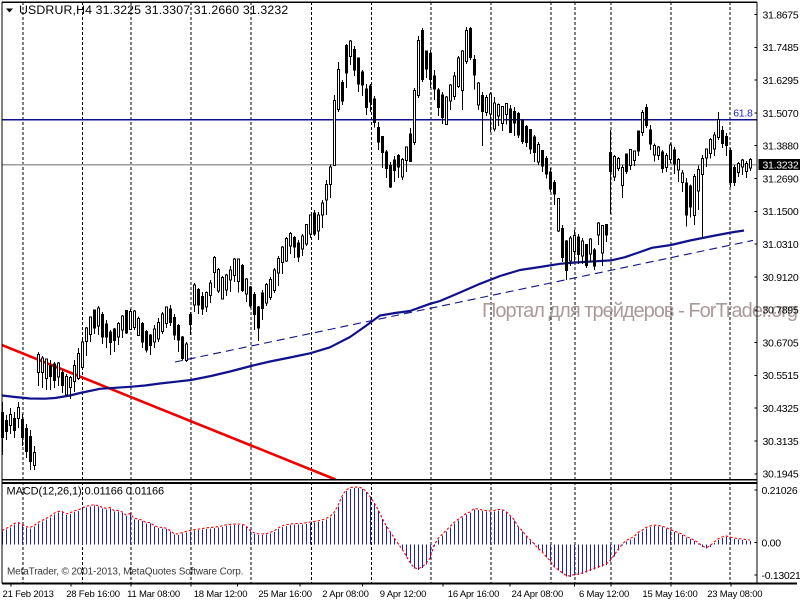 This screenshot has height=600, width=800. I want to click on svg-text: 31.2690, so click(781, 179).